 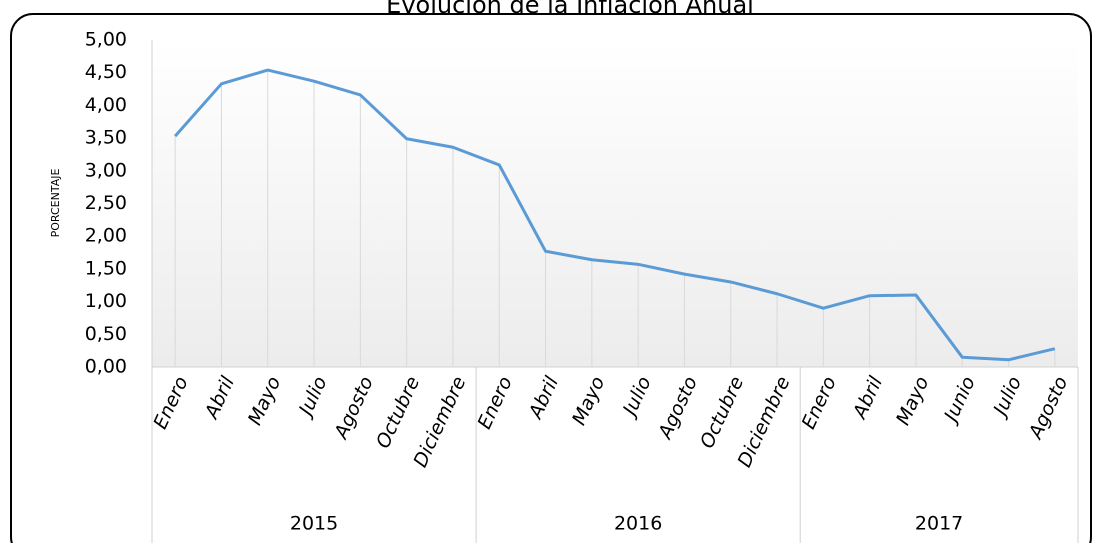 I want to click on y-axis-label: PORCENTAJE, so click(x=55, y=203).